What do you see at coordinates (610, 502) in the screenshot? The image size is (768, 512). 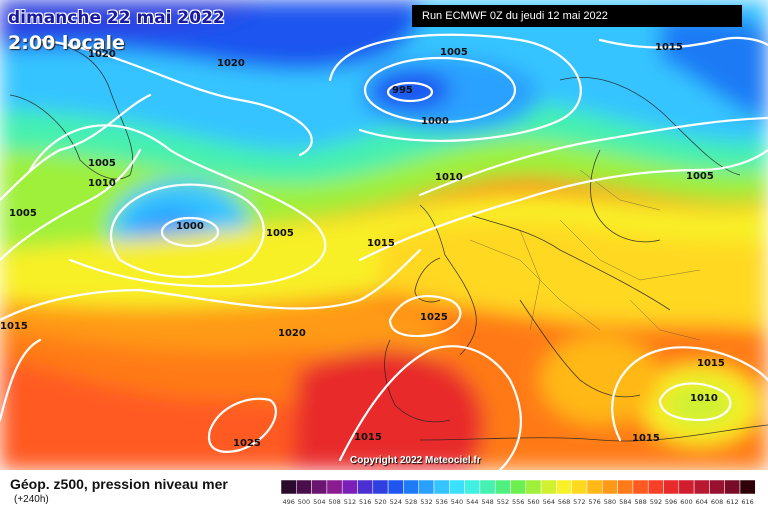 I see `legend-tick-label: 580` at bounding box center [610, 502].